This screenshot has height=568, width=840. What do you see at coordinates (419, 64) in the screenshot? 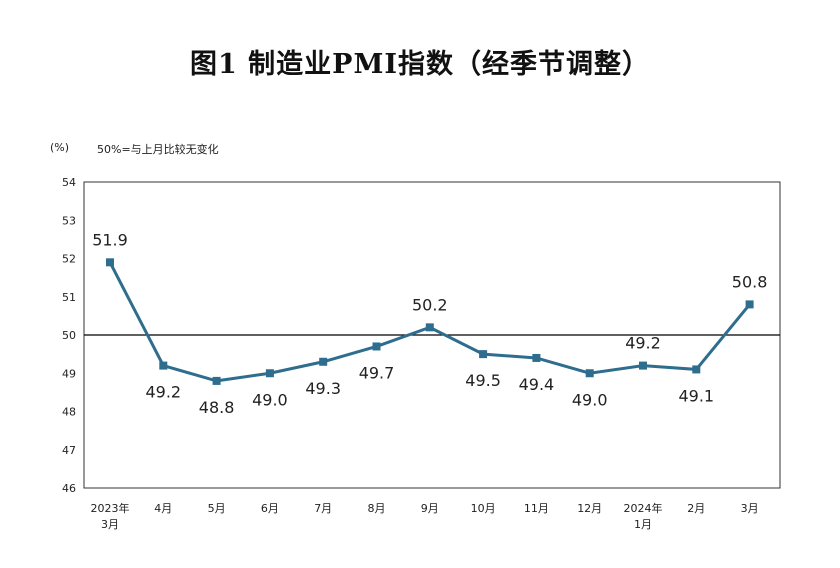
I see `chart-title: 图1 制造业PMI指数（经季节调整）` at bounding box center [419, 64].